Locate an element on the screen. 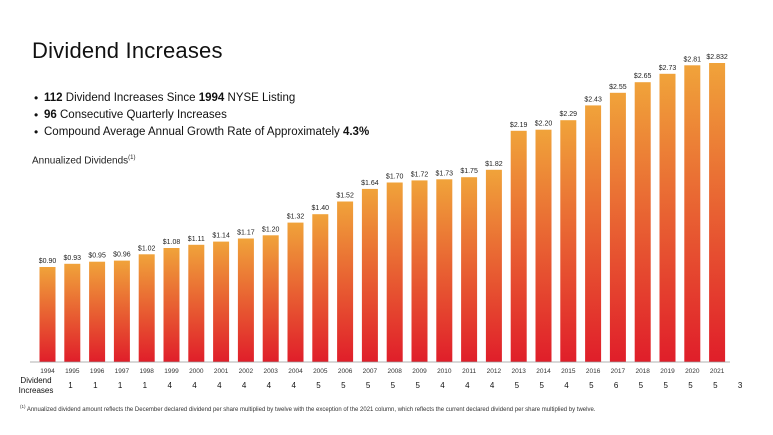 This screenshot has width=773, height=435. value-label: $1.11 is located at coordinates (196, 239).